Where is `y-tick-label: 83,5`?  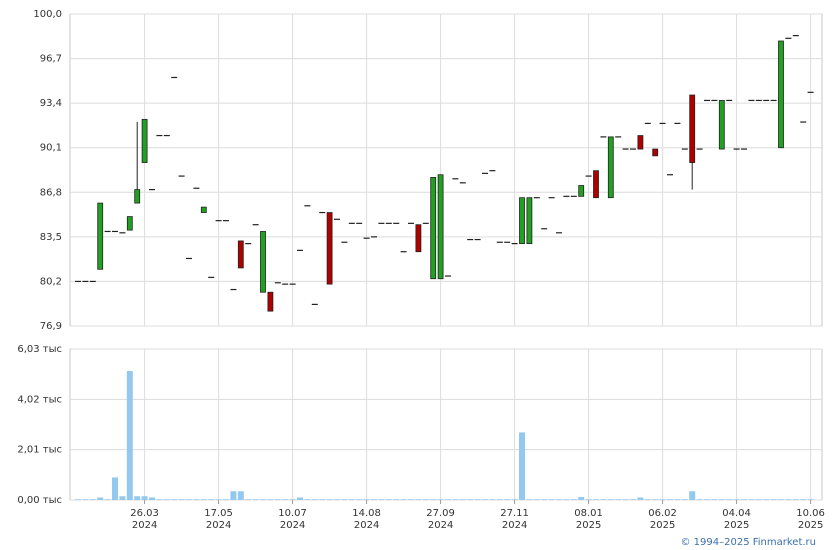 y-tick-label: 83,5 is located at coordinates (51, 237).